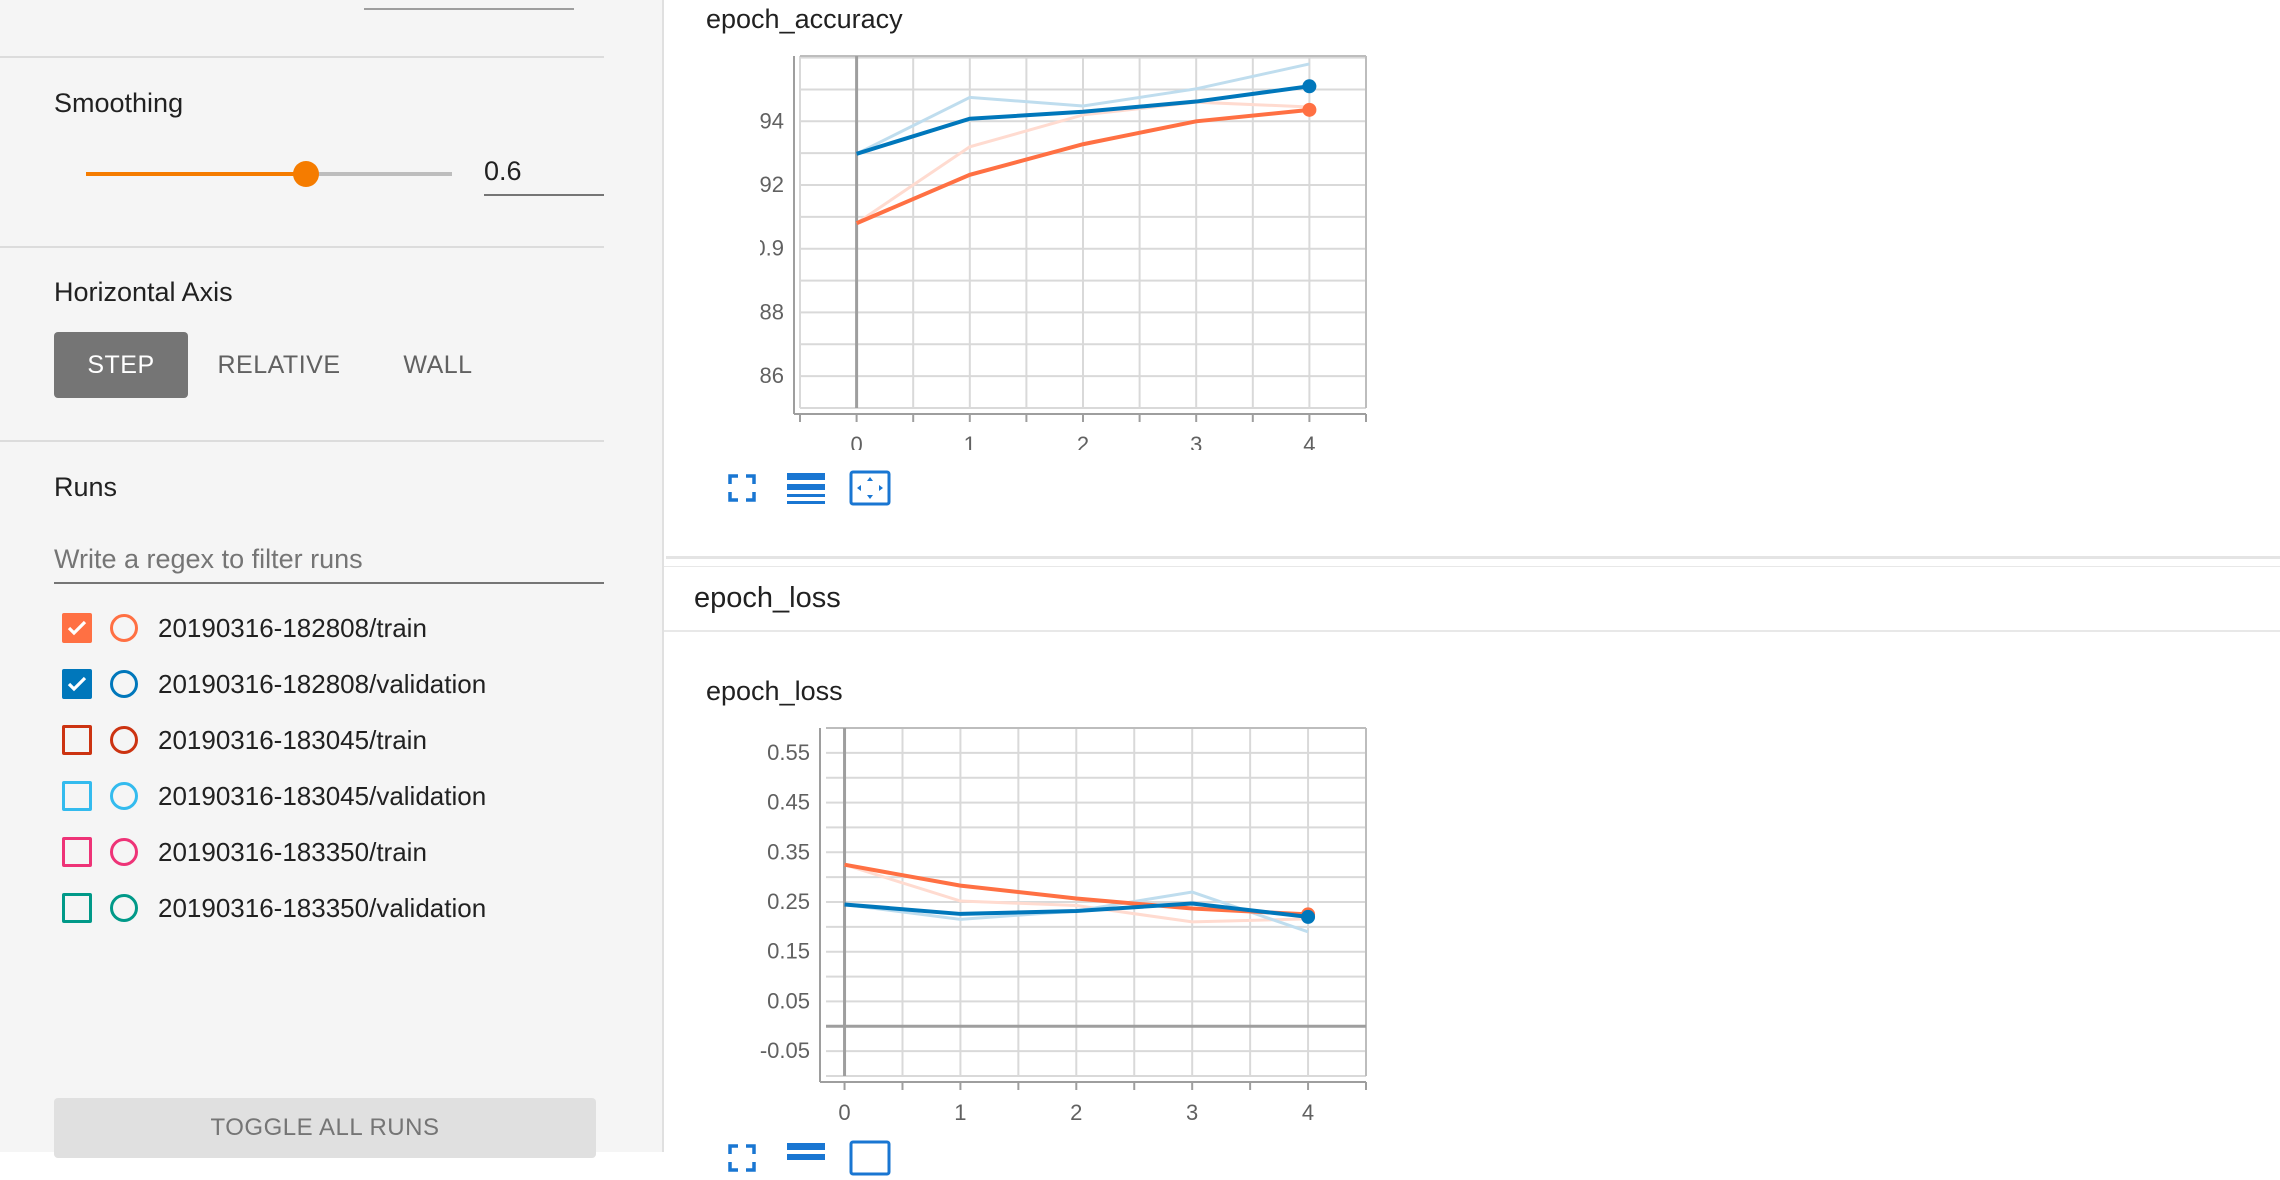 This screenshot has height=1180, width=2280. I want to click on loss-chart: -0.05 0.05 0.15 0.25 0.35 0.45 0.55 0 1 2 3 4, so click(1060, 915).